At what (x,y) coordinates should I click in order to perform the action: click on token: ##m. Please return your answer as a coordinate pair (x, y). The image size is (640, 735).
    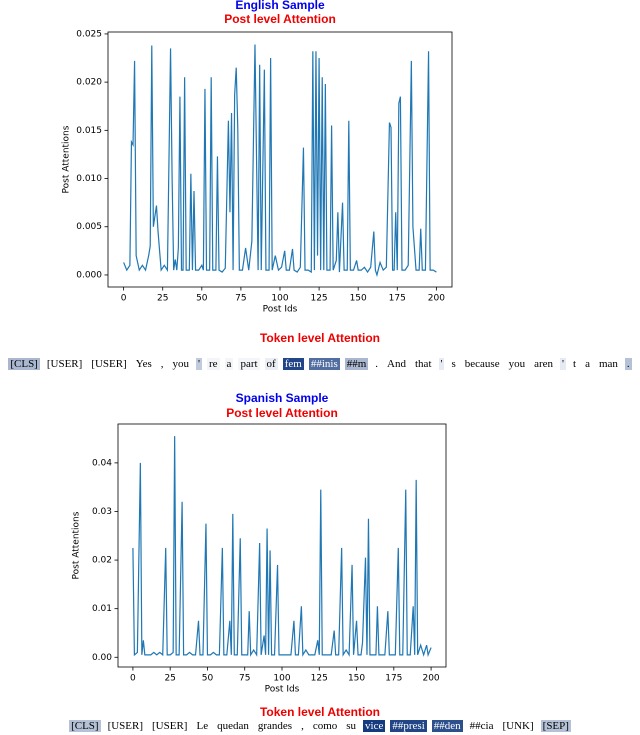
    Looking at the image, I should click on (356, 364).